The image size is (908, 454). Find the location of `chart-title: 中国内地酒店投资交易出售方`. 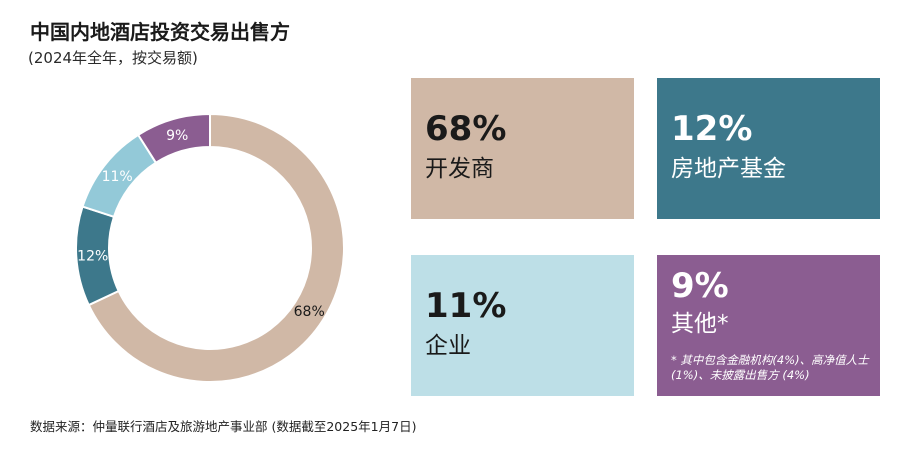

chart-title: 中国内地酒店投资交易出售方 is located at coordinates (160, 32).